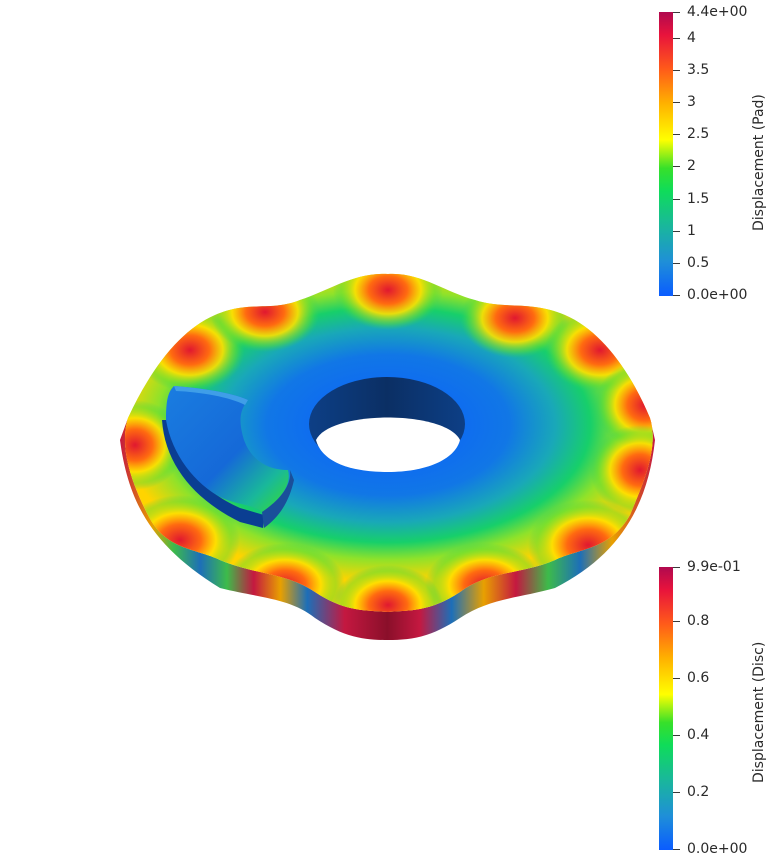  What do you see at coordinates (717, 12) in the screenshot?
I see `colorbar-pad-max-label: 4.4e+00` at bounding box center [717, 12].